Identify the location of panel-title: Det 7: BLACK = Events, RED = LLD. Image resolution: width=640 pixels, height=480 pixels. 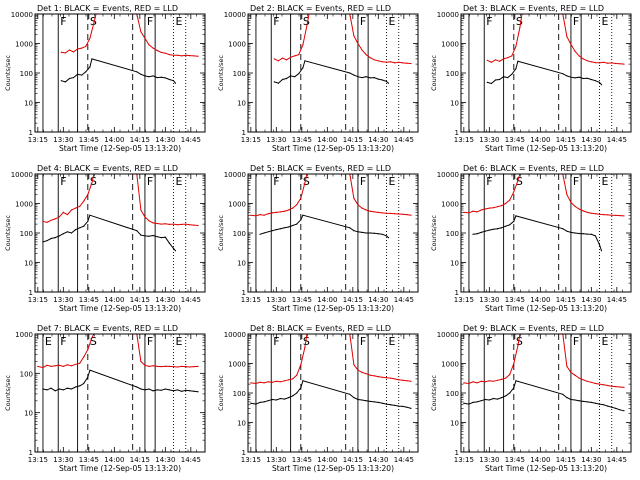
(107, 328).